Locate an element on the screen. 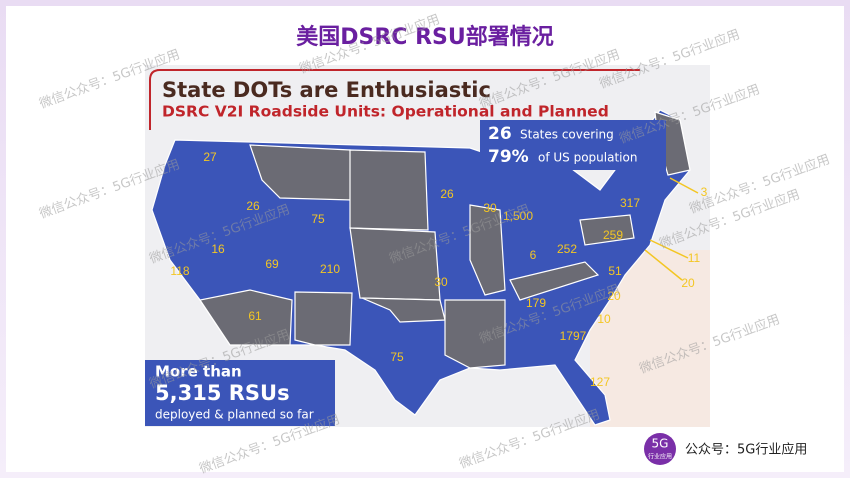  coverage-population: 79% is located at coordinates (508, 157).